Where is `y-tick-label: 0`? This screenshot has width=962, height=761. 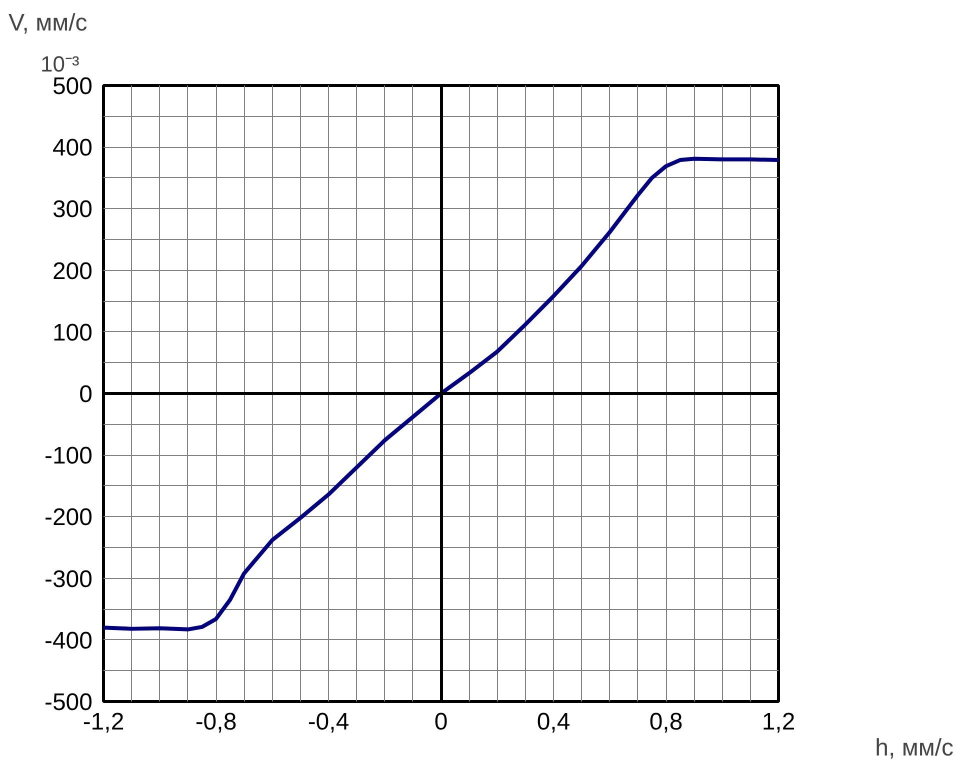 y-tick-label: 0 is located at coordinates (86, 394).